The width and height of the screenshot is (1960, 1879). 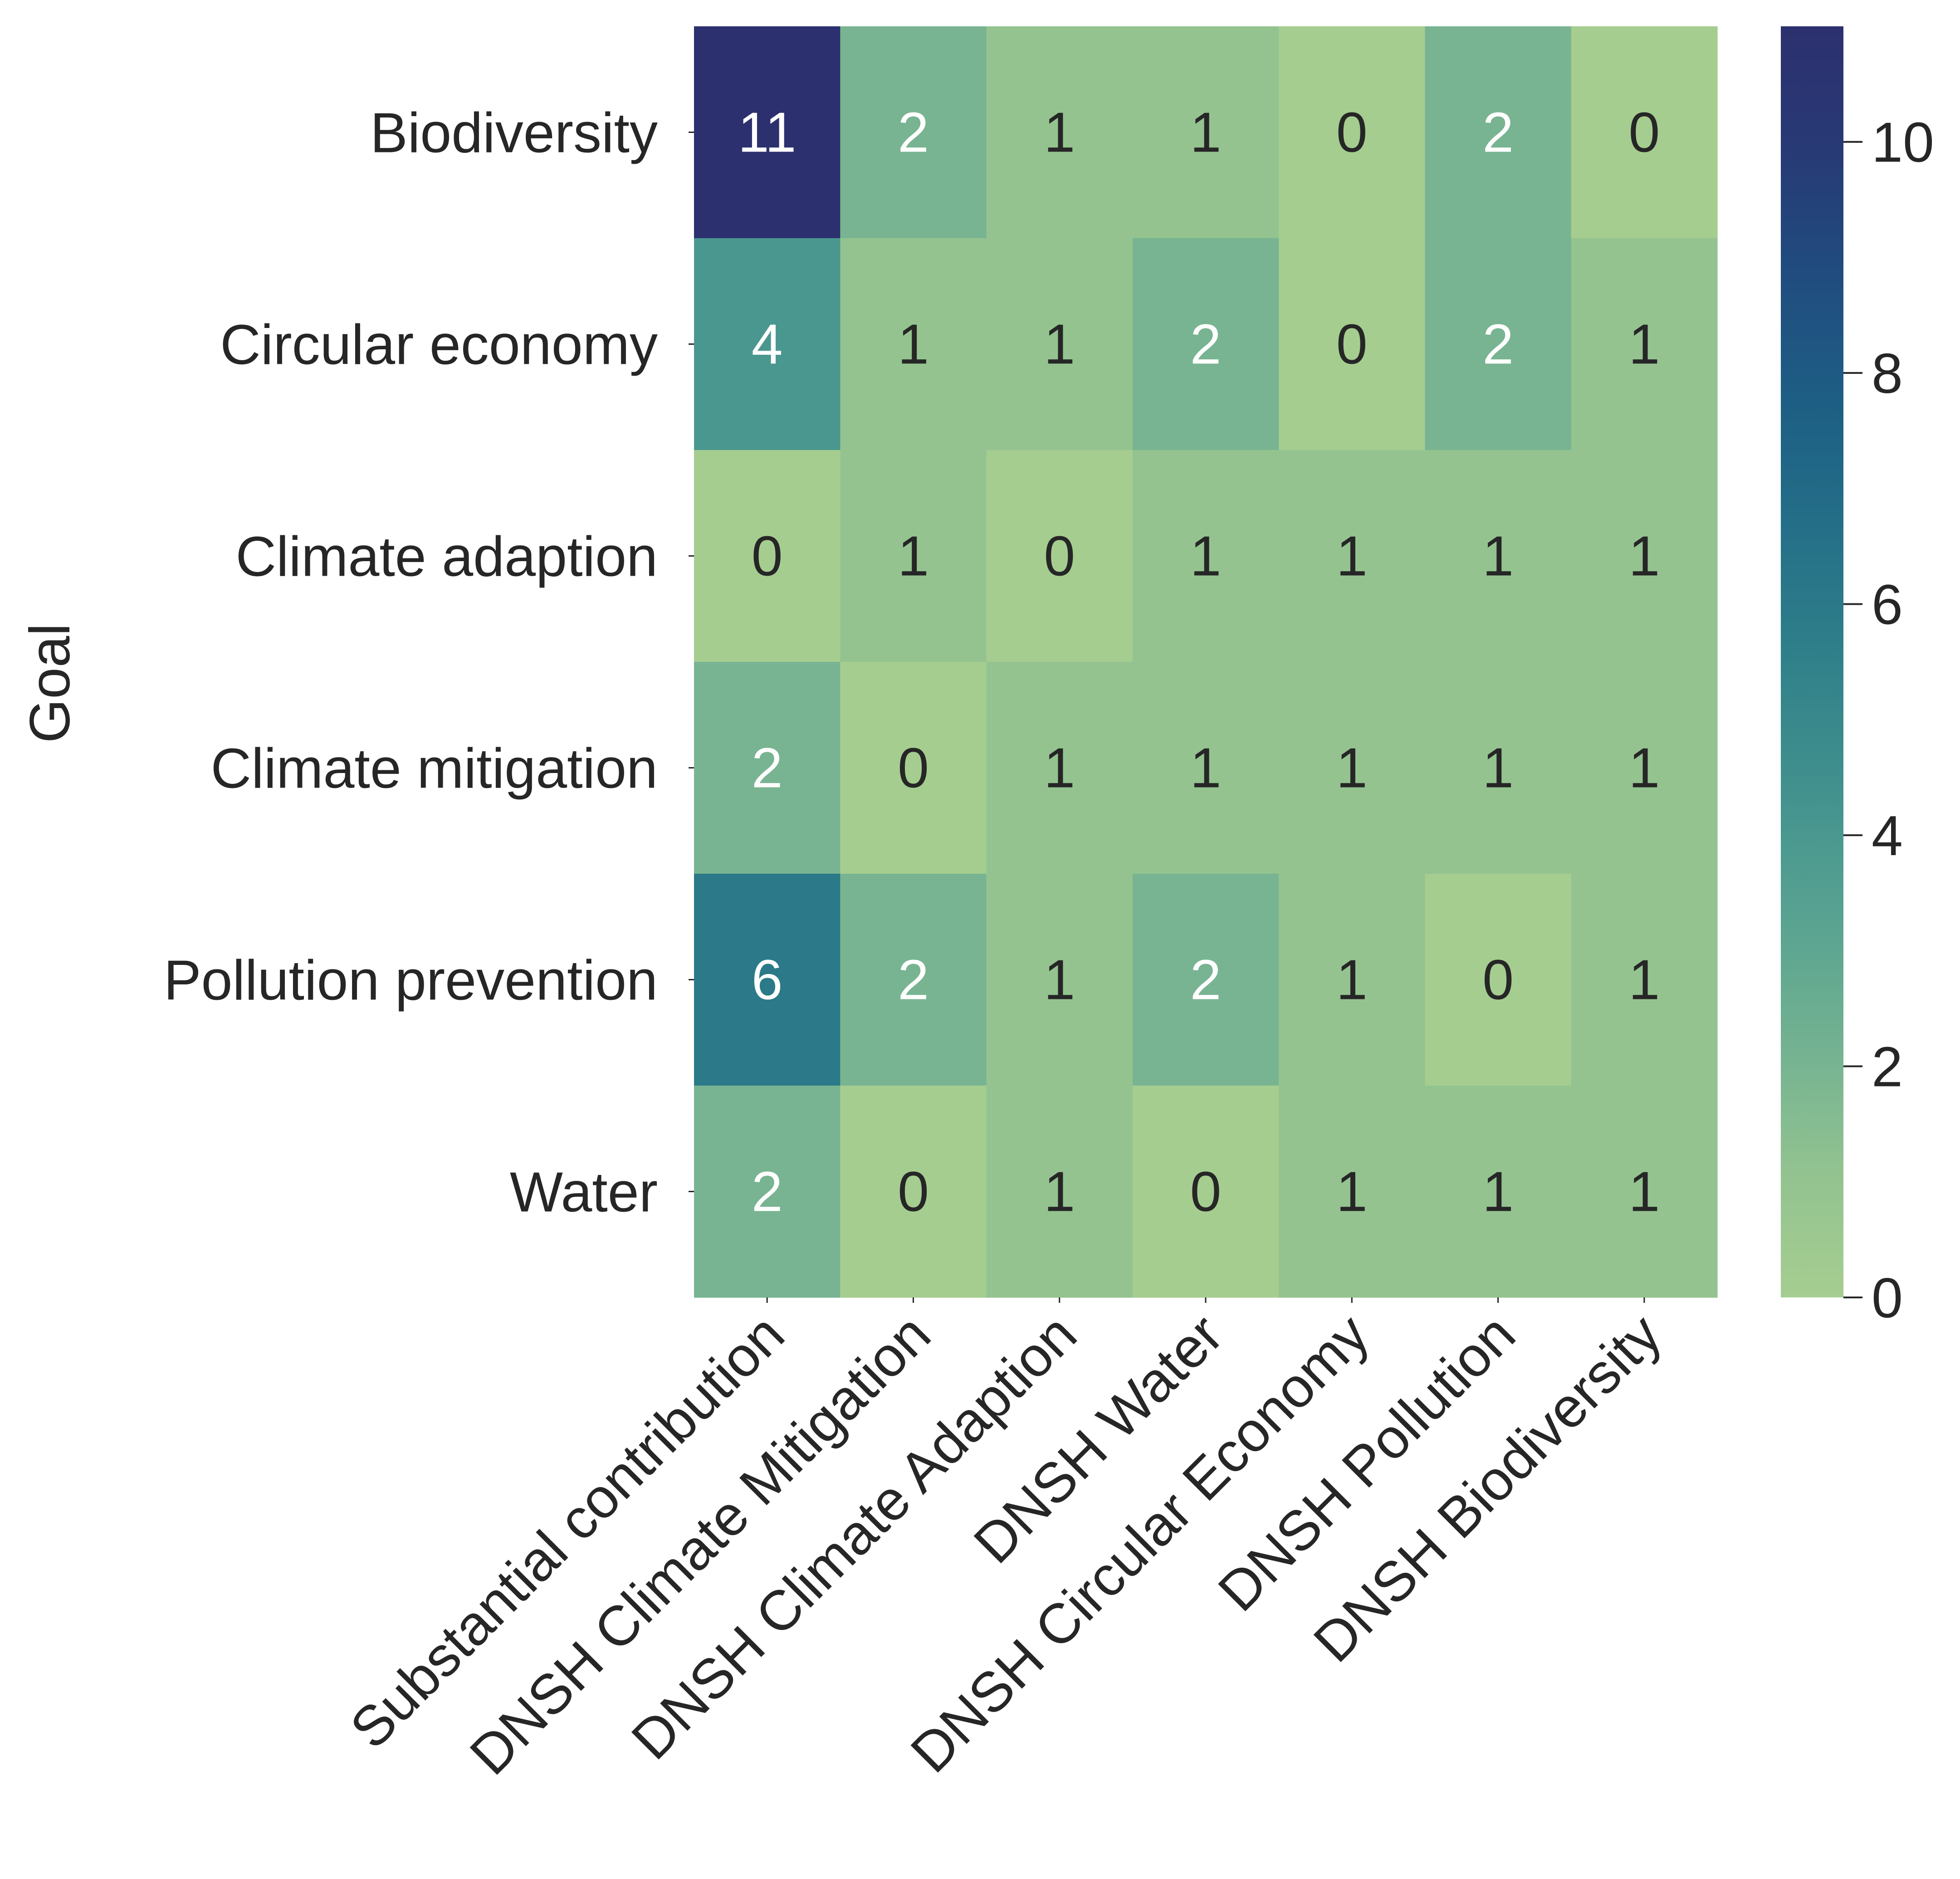 What do you see at coordinates (514, 133) in the screenshot?
I see `y-tick-label: Biodiversity` at bounding box center [514, 133].